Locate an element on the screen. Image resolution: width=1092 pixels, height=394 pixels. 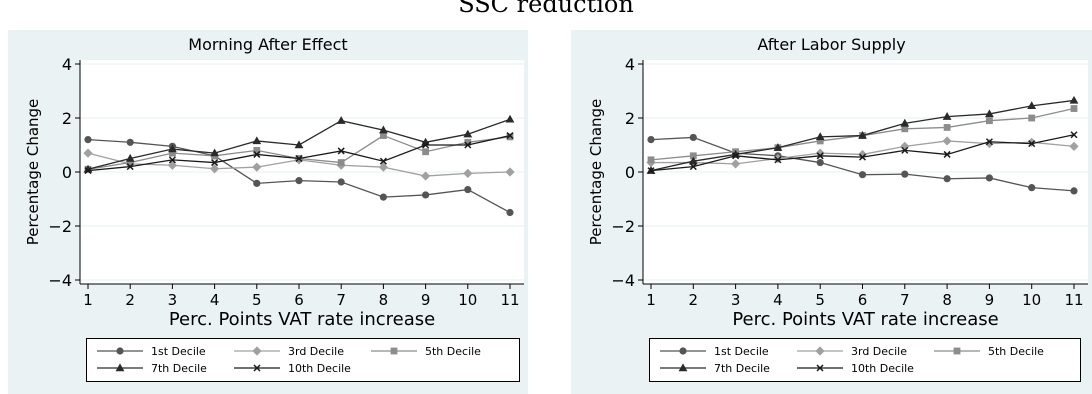
y-axis-label: Percentage Change is located at coordinates (596, 172).